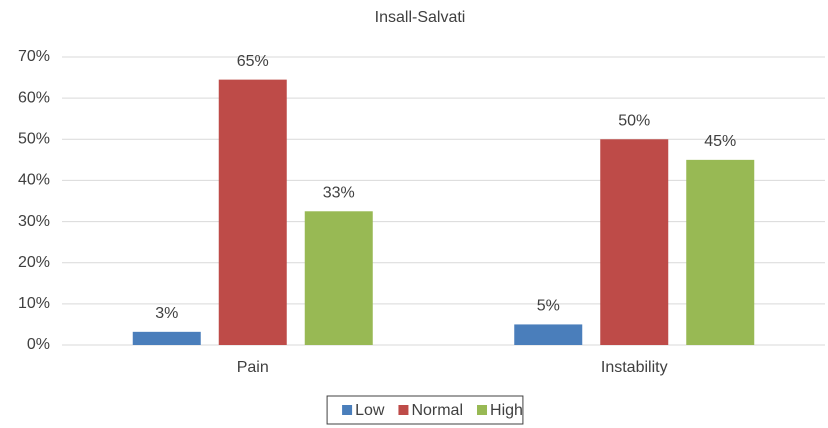  What do you see at coordinates (38, 344) in the screenshot?
I see `y-tick-label: 0%` at bounding box center [38, 344].